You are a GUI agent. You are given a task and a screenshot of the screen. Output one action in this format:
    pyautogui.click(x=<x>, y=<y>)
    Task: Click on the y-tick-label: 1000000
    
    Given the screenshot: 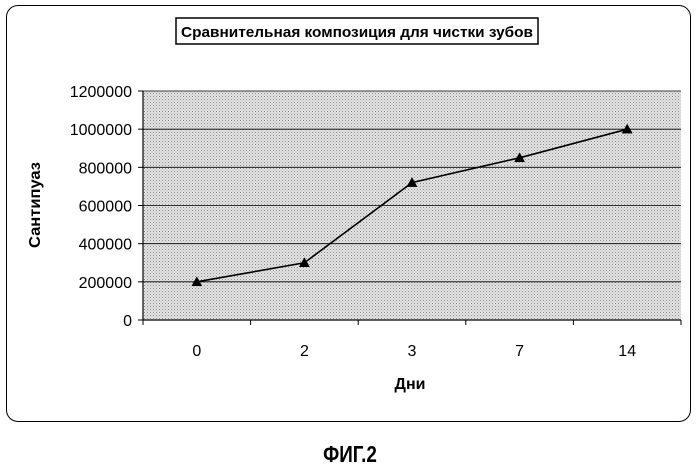 What is the action you would take?
    pyautogui.click(x=101, y=130)
    